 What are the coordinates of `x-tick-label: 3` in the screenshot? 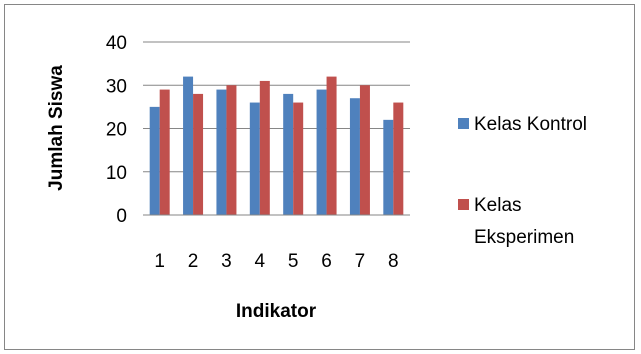 It's located at (226, 261).